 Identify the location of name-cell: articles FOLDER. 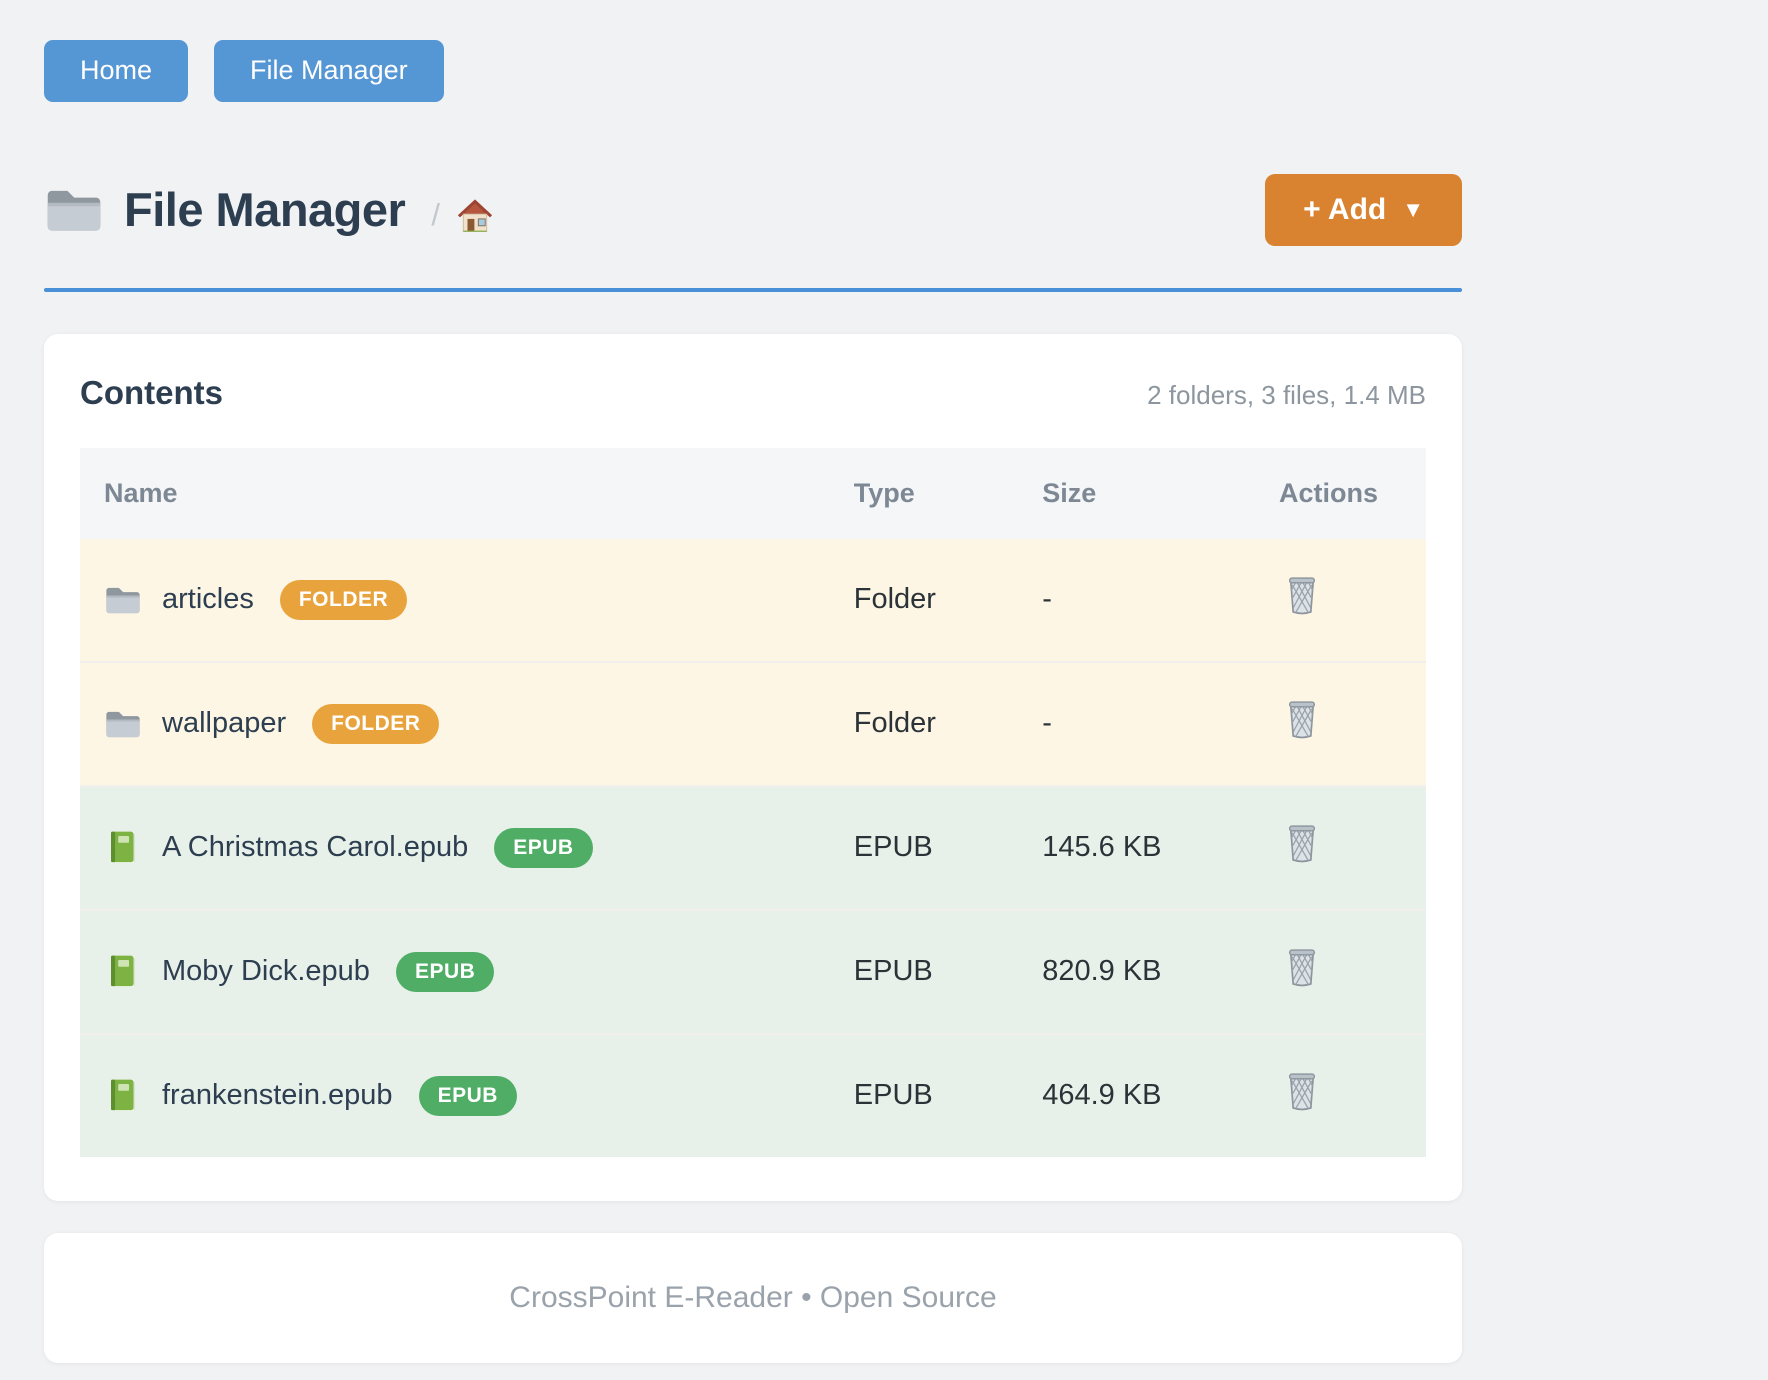
(457, 599).